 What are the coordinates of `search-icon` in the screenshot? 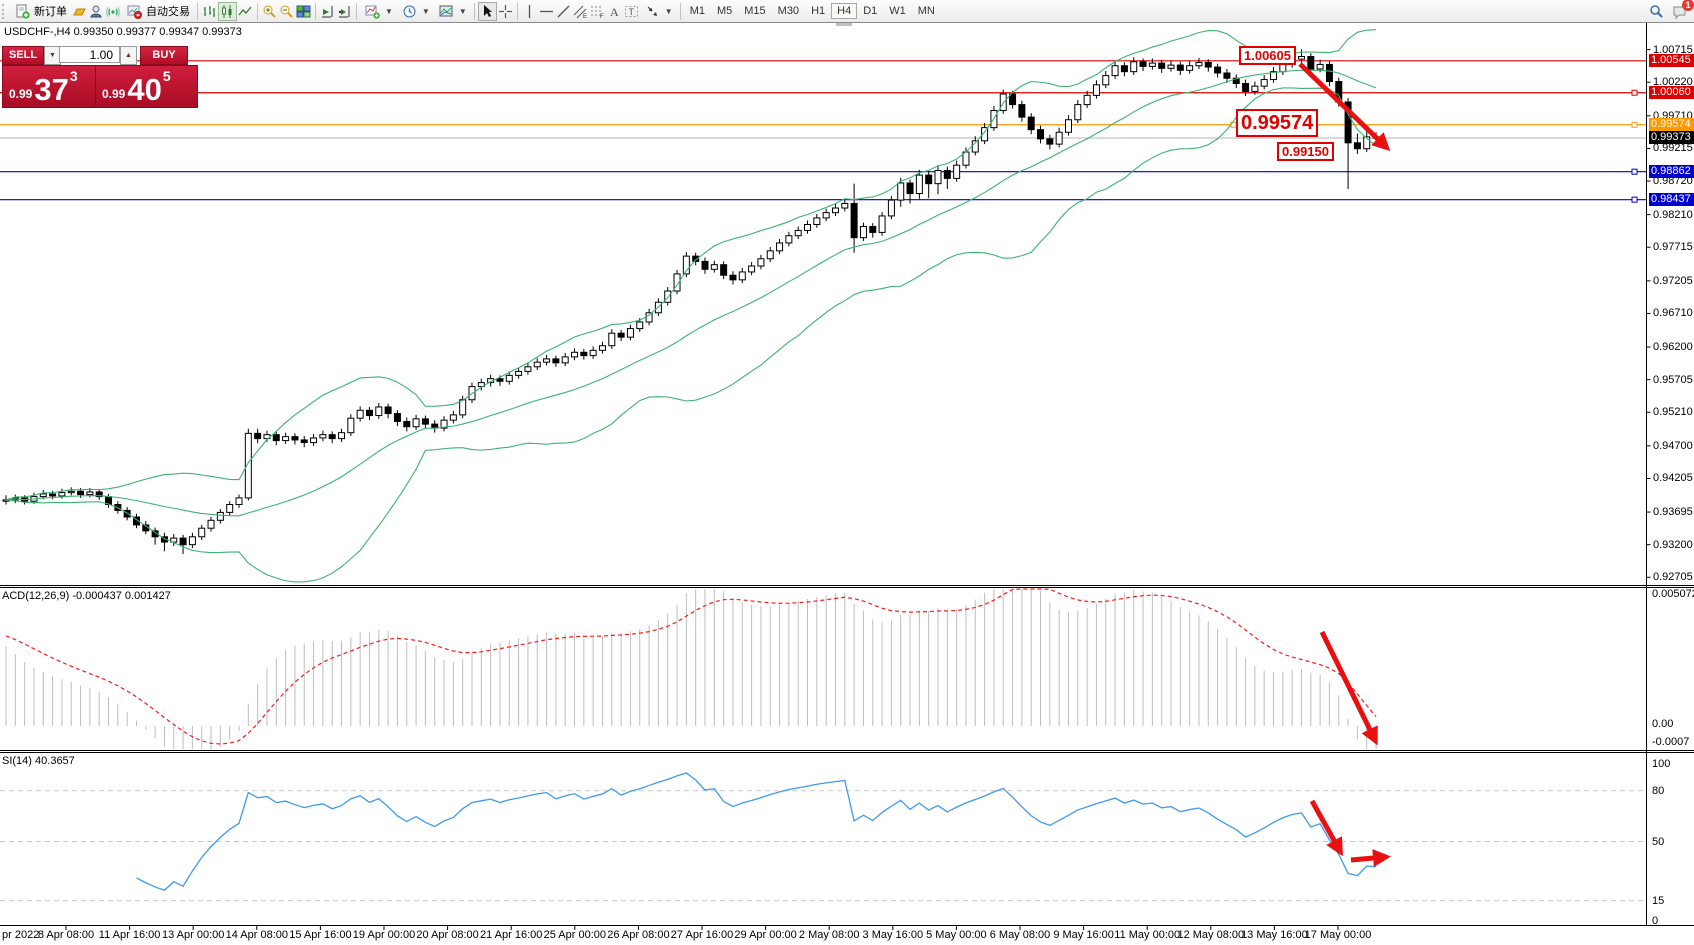 It's located at (1656, 11).